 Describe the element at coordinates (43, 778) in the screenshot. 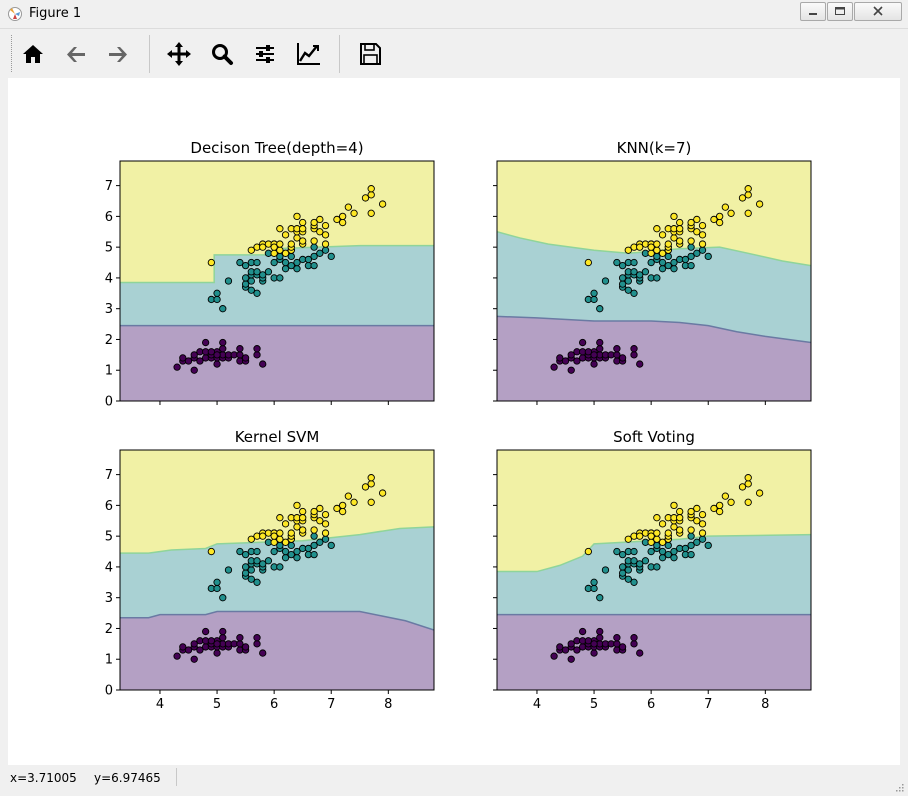

I see `cursor-x-readout: x=3.71005` at that location.